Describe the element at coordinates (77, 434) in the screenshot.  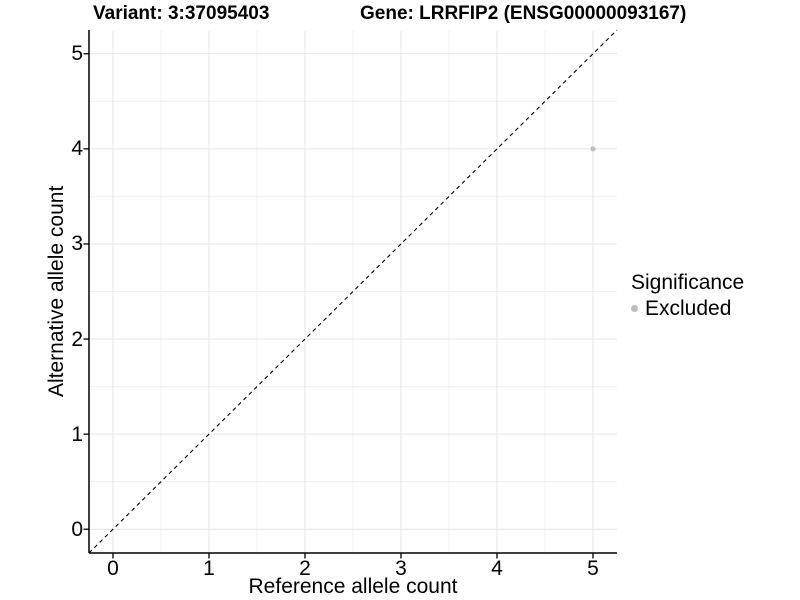
I see `y-tick-label: 1` at that location.